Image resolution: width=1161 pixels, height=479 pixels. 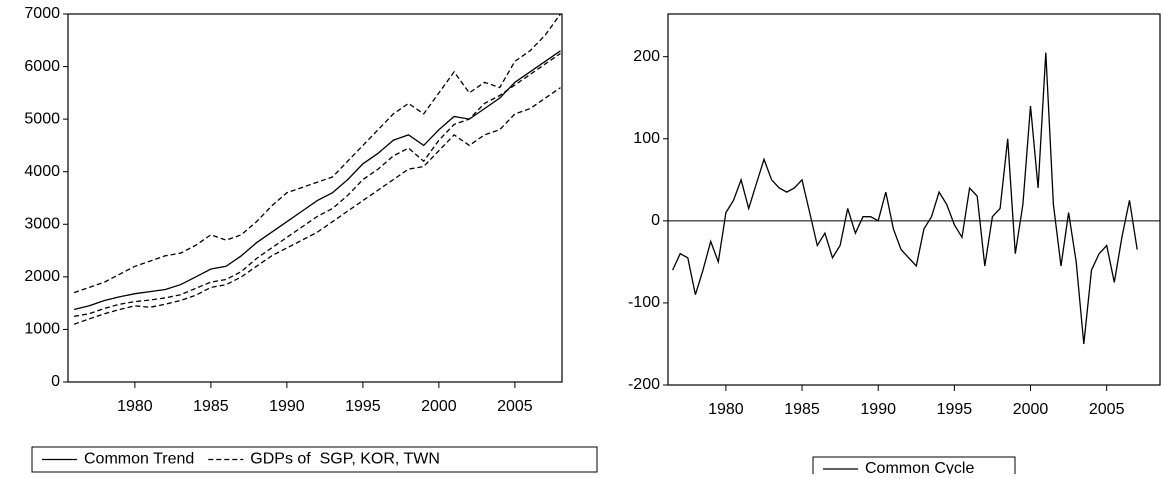 What do you see at coordinates (644, 302) in the screenshot?
I see `y-tick-label: -100` at bounding box center [644, 302].